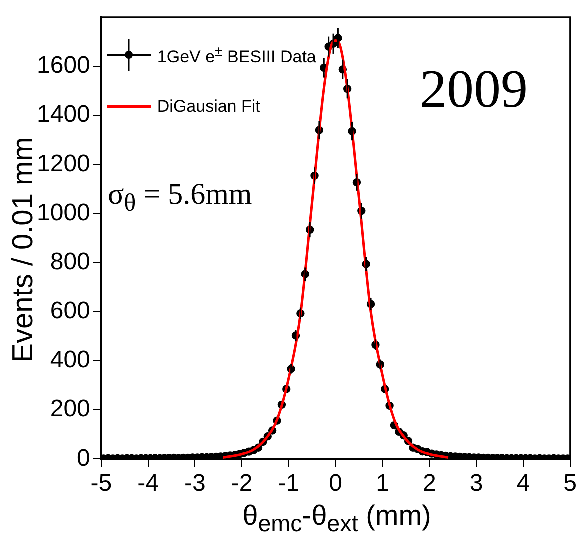  What do you see at coordinates (70, 360) in the screenshot?
I see `y-tick-label: 400` at bounding box center [70, 360].